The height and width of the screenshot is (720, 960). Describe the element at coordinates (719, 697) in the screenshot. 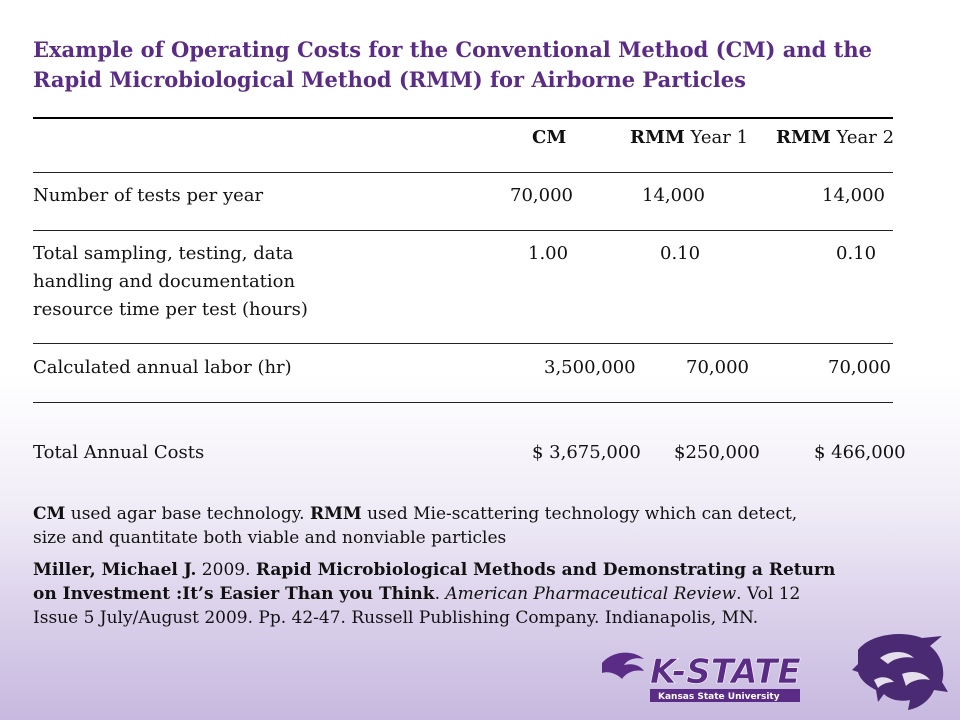

I see `logo-subtitle: Kansas State University` at that location.